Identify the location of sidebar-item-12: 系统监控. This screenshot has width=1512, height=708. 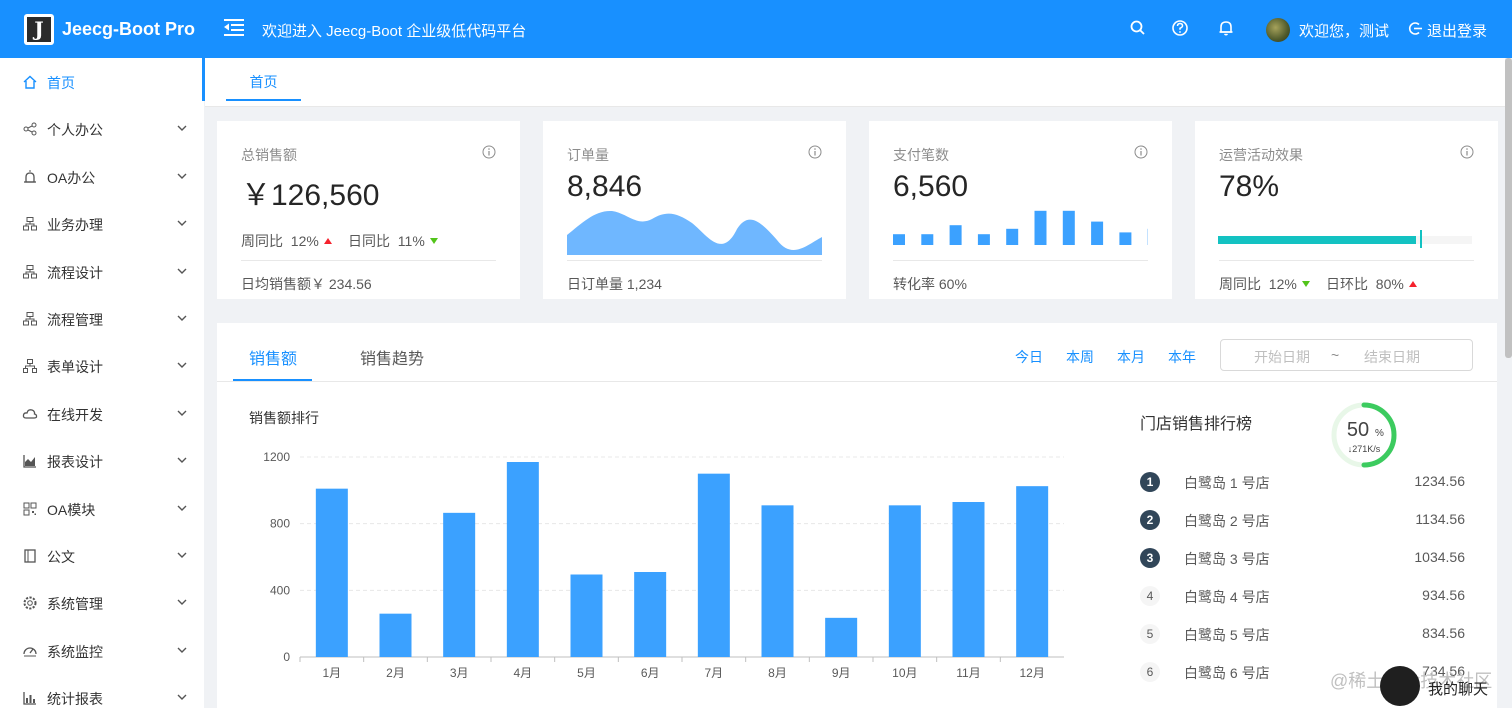
(102, 650).